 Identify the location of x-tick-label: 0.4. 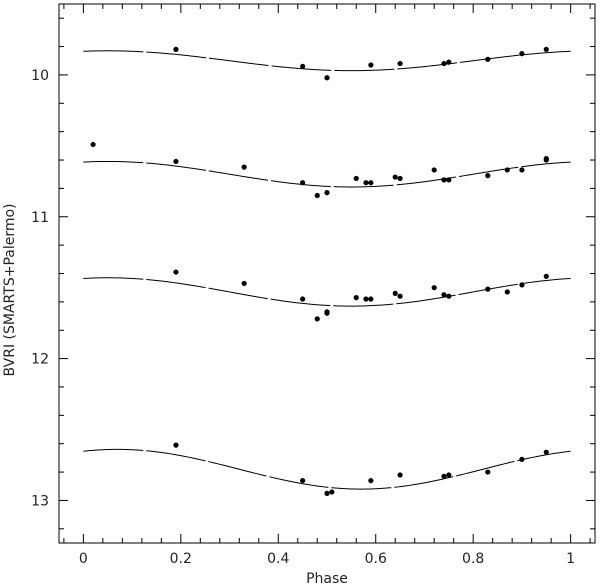
(278, 559).